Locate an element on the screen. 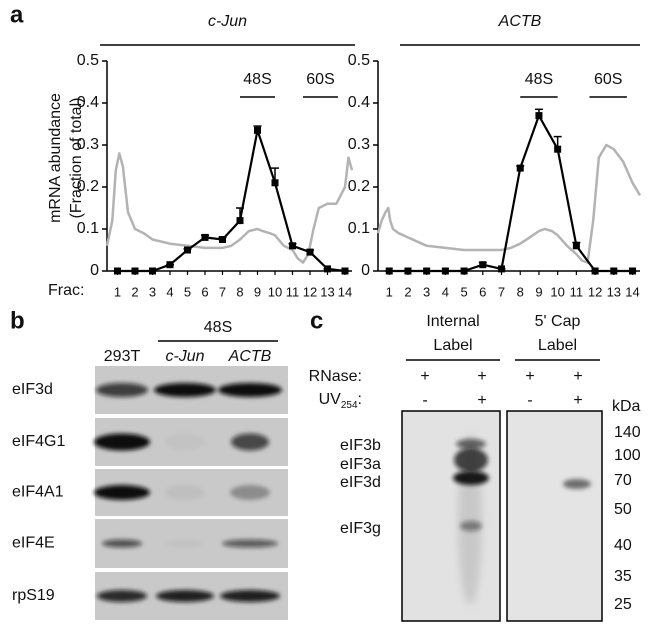 The image size is (664, 637). size-marker: 35 is located at coordinates (623, 576).